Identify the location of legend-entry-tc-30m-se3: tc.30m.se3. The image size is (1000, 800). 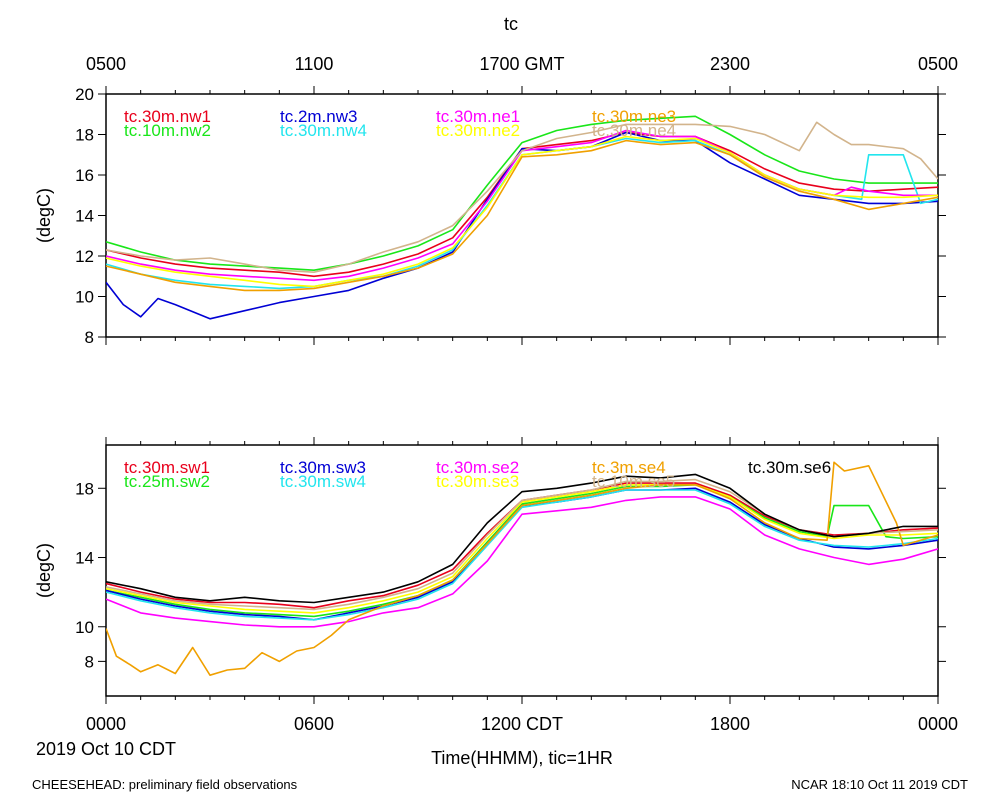
(477, 481).